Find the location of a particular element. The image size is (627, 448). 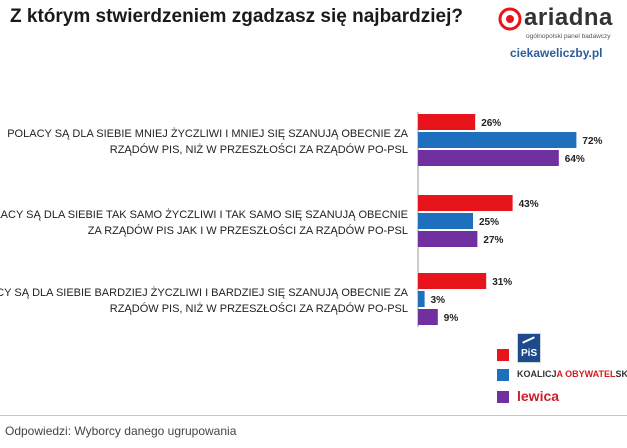

ko-logo-text: KOALICJA OBYWATELSKA is located at coordinates (572, 374).